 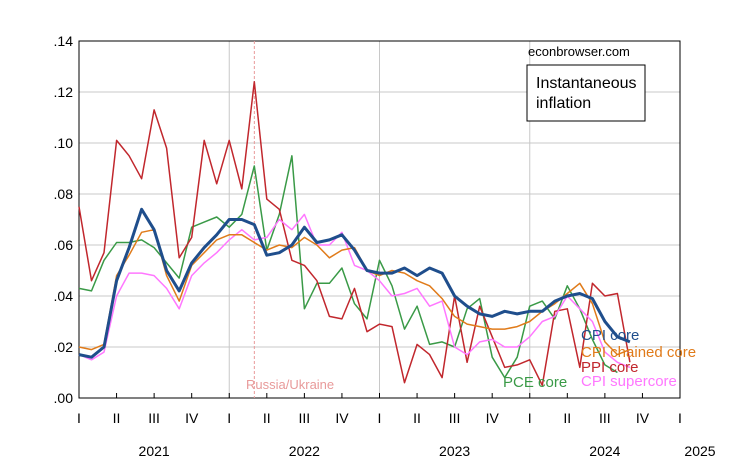 What do you see at coordinates (629, 381) in the screenshot?
I see `series-label-cpi-supercore: CPI supercore` at bounding box center [629, 381].